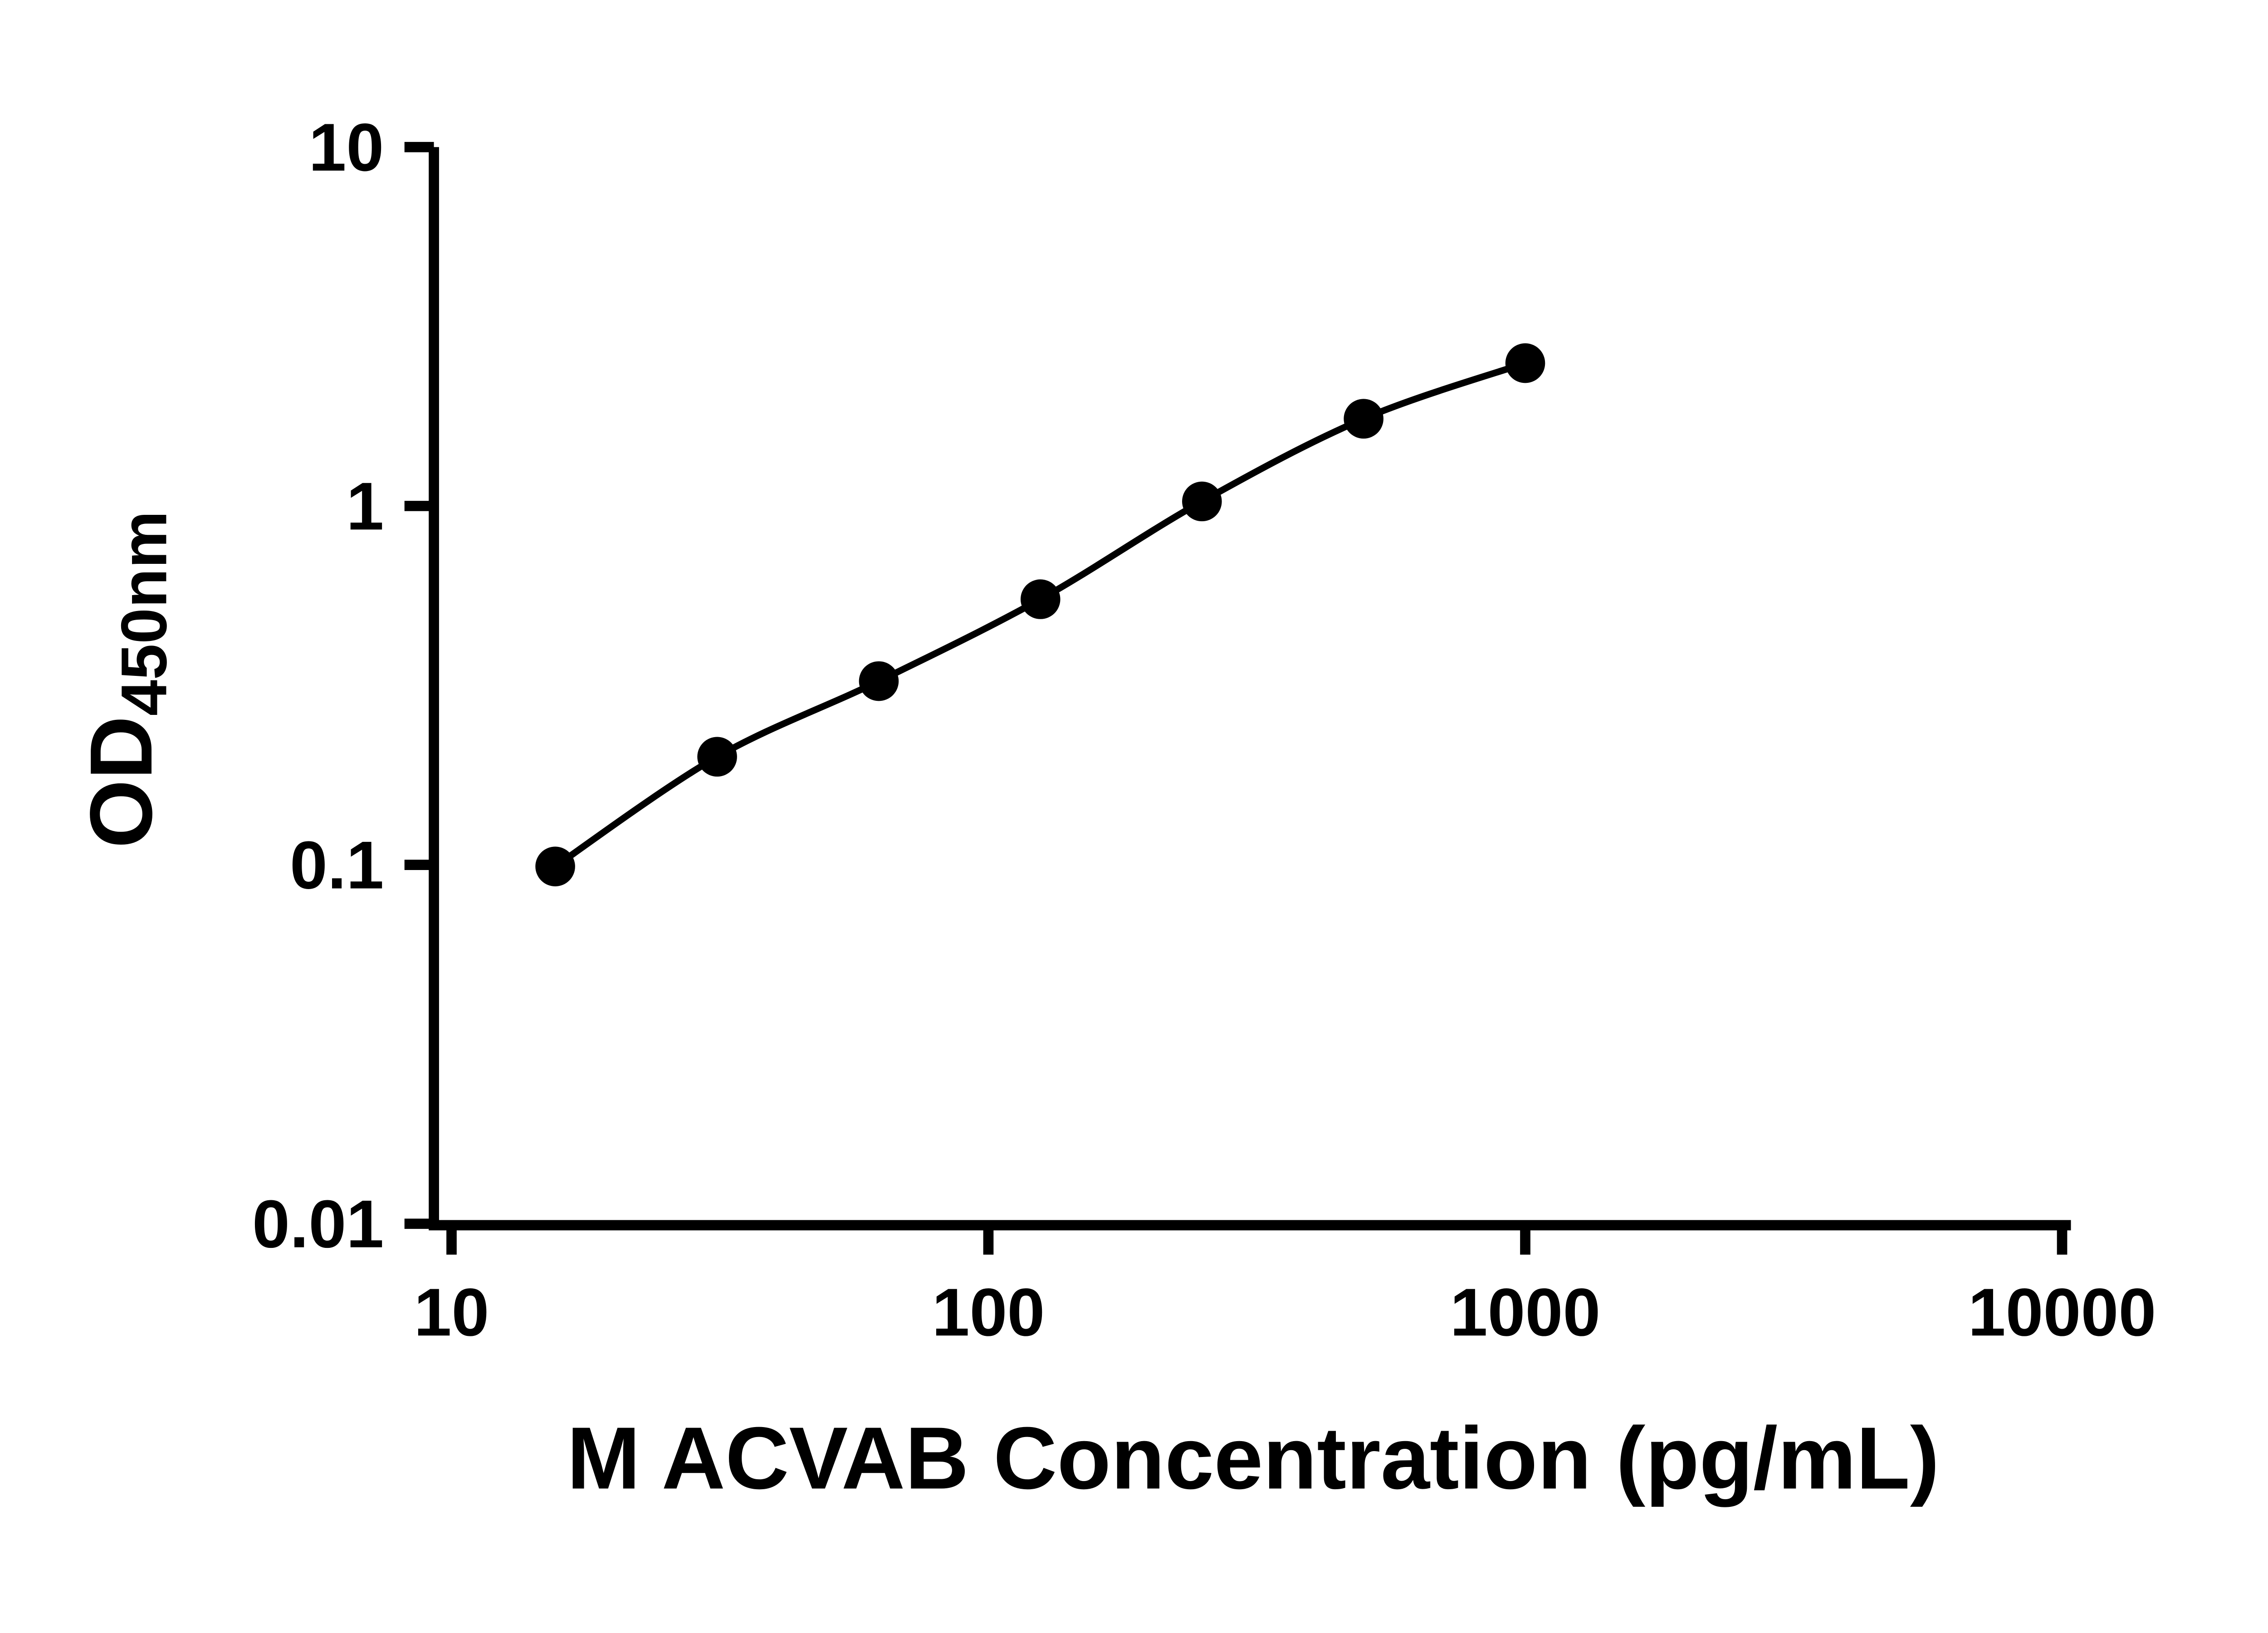  Describe the element at coordinates (346, 147) in the screenshot. I see `y-tick-label: 10` at that location.